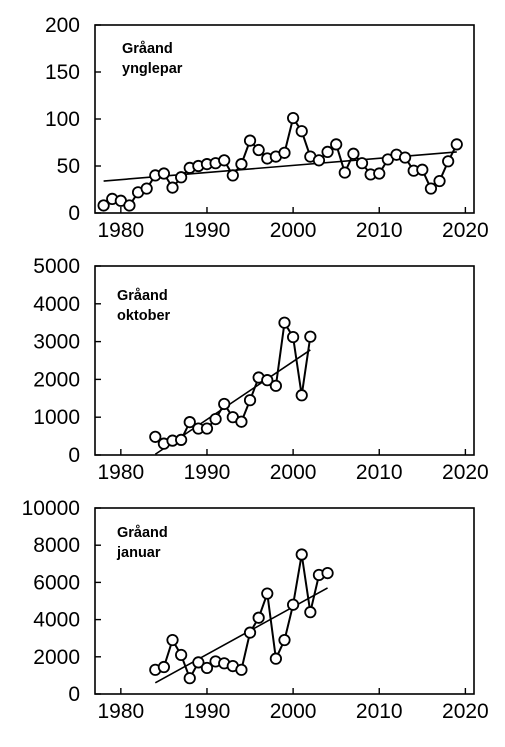 The width and height of the screenshot is (505, 747). I want to click on y-tick-label: 6000, so click(56, 582).